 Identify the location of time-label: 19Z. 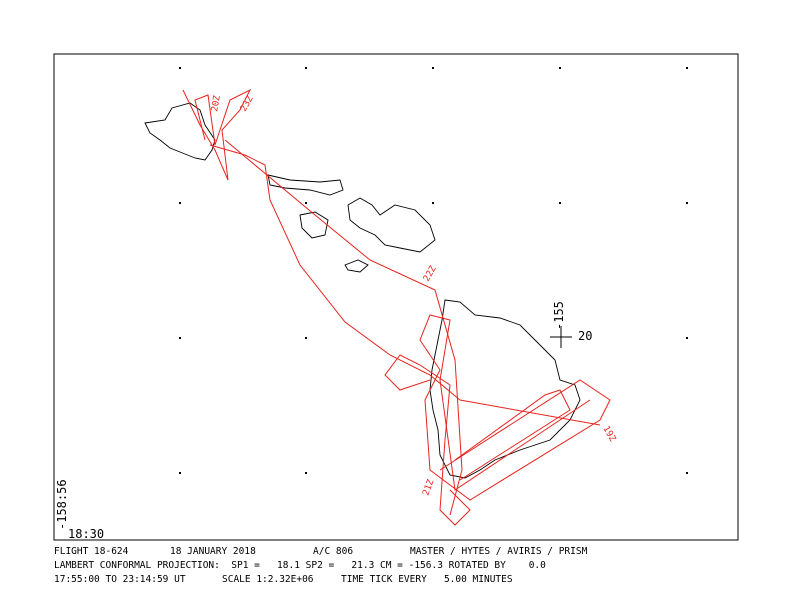
(608, 435).